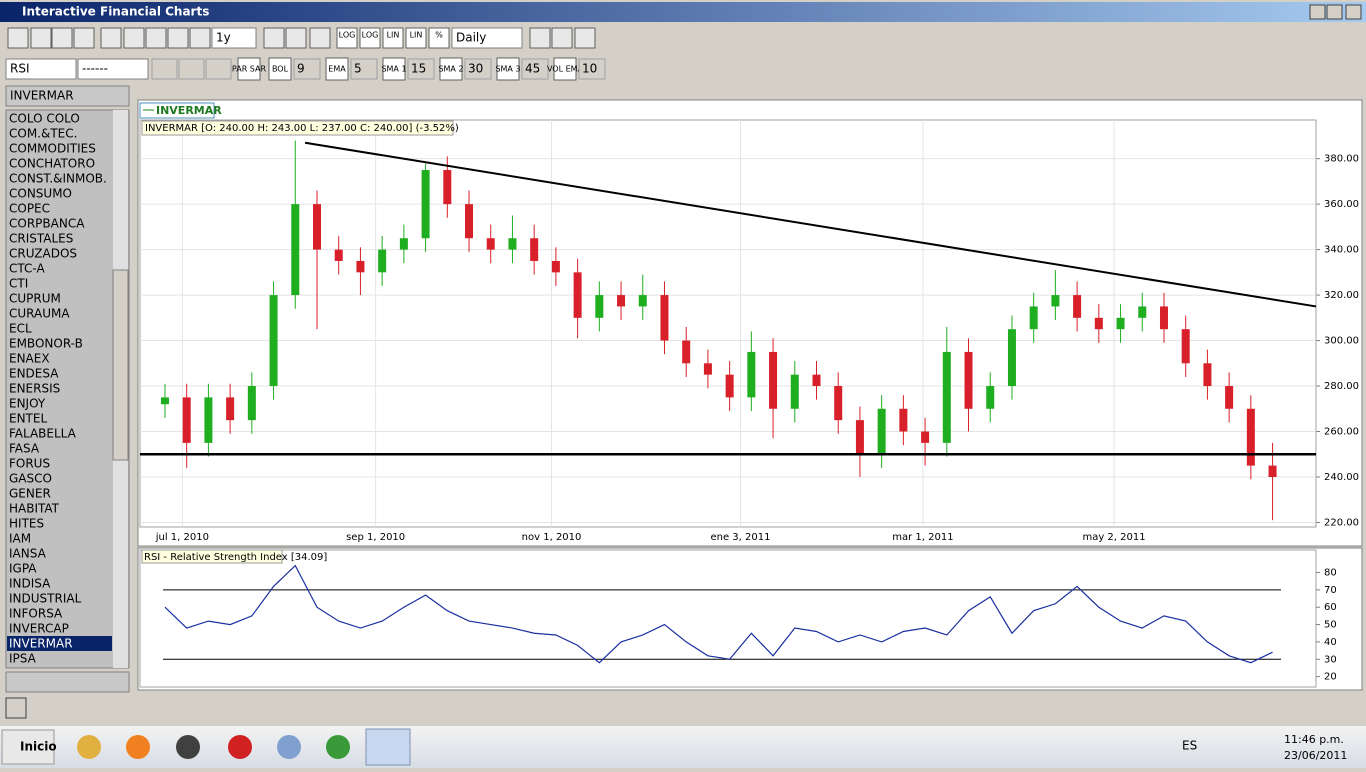 The height and width of the screenshot is (772, 1366). I want to click on list-item: HITES, so click(26, 524).